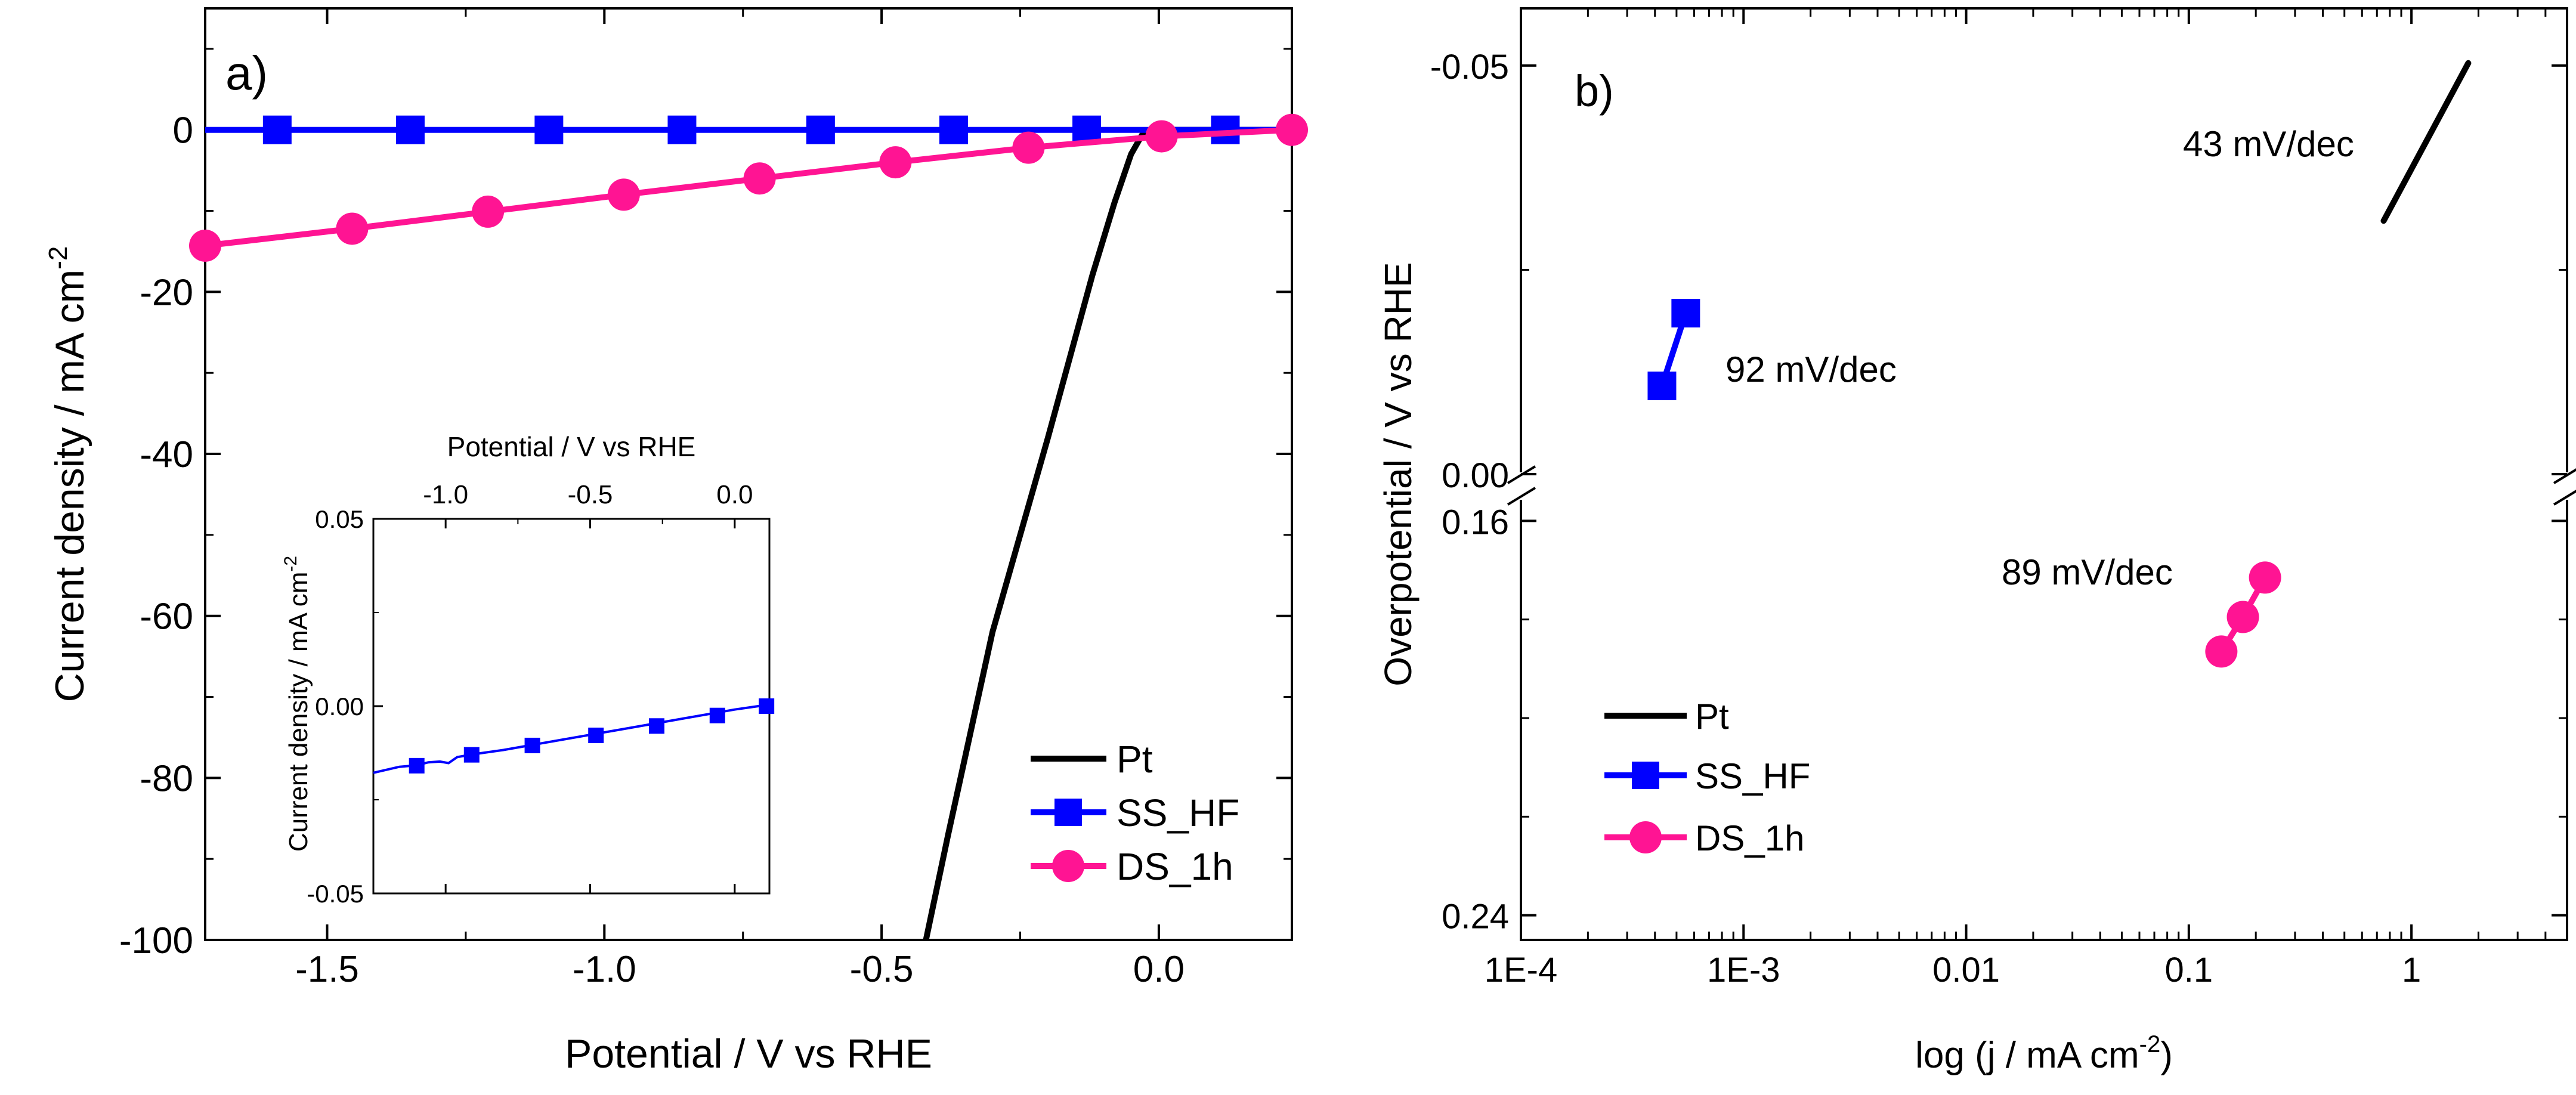 Image resolution: width=2576 pixels, height=1095 pixels. I want to click on inset-x-tick-label: 0.0, so click(734, 494).